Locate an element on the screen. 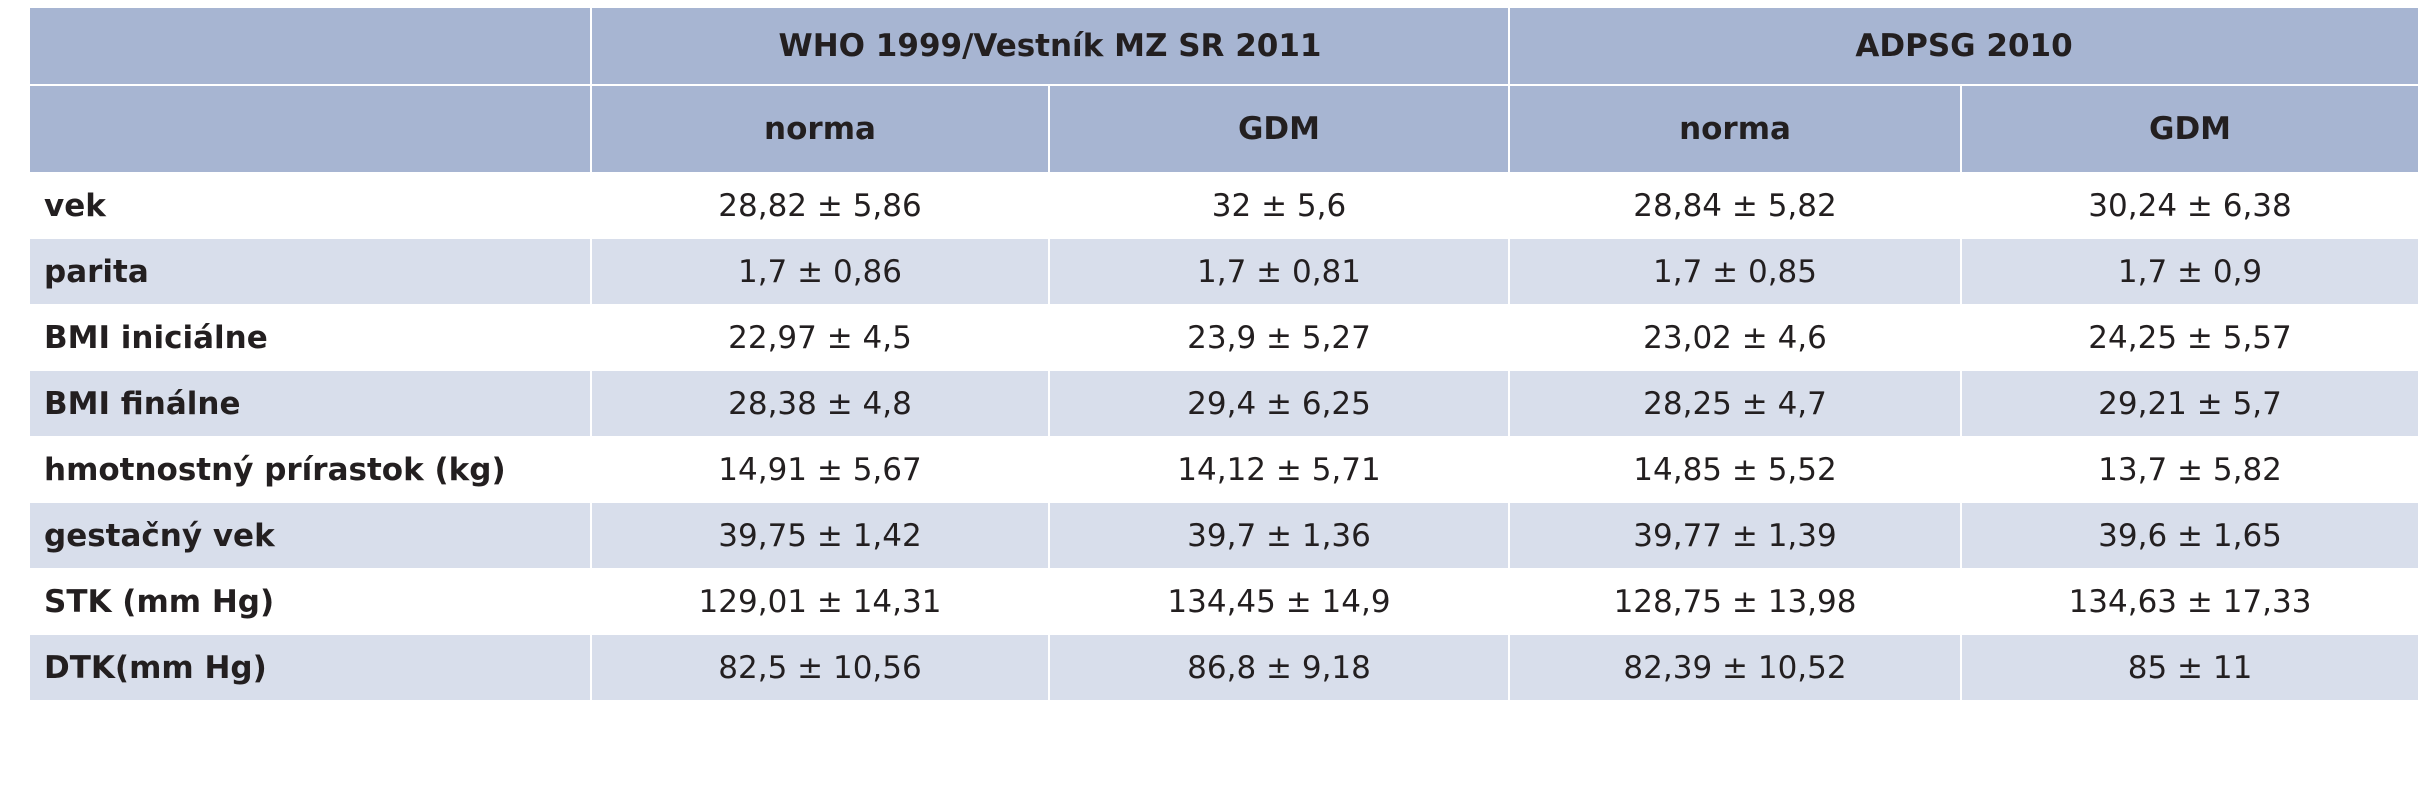 Image resolution: width=2433 pixels, height=800 pixels. row-label: parita is located at coordinates (310, 271).